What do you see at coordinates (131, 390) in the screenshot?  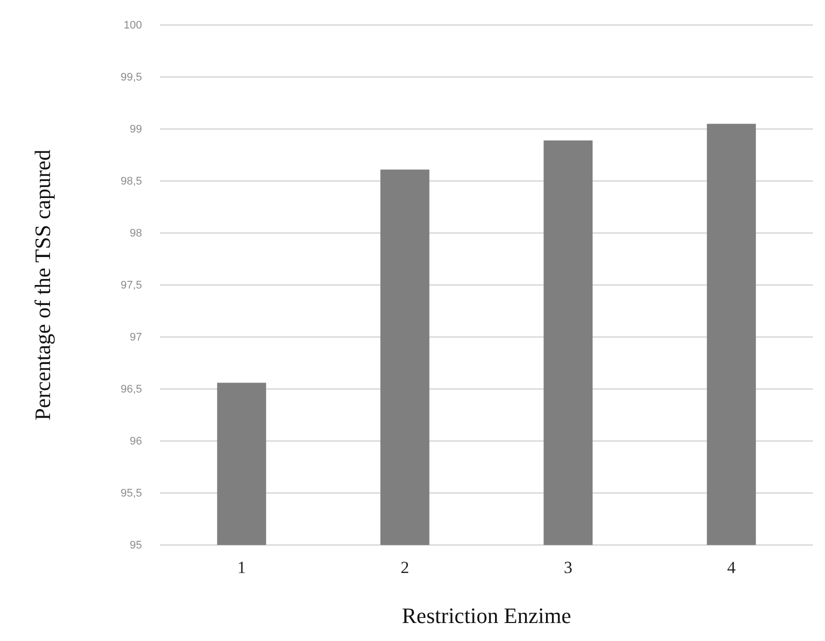 I see `y-tick-label: 96,5` at bounding box center [131, 390].